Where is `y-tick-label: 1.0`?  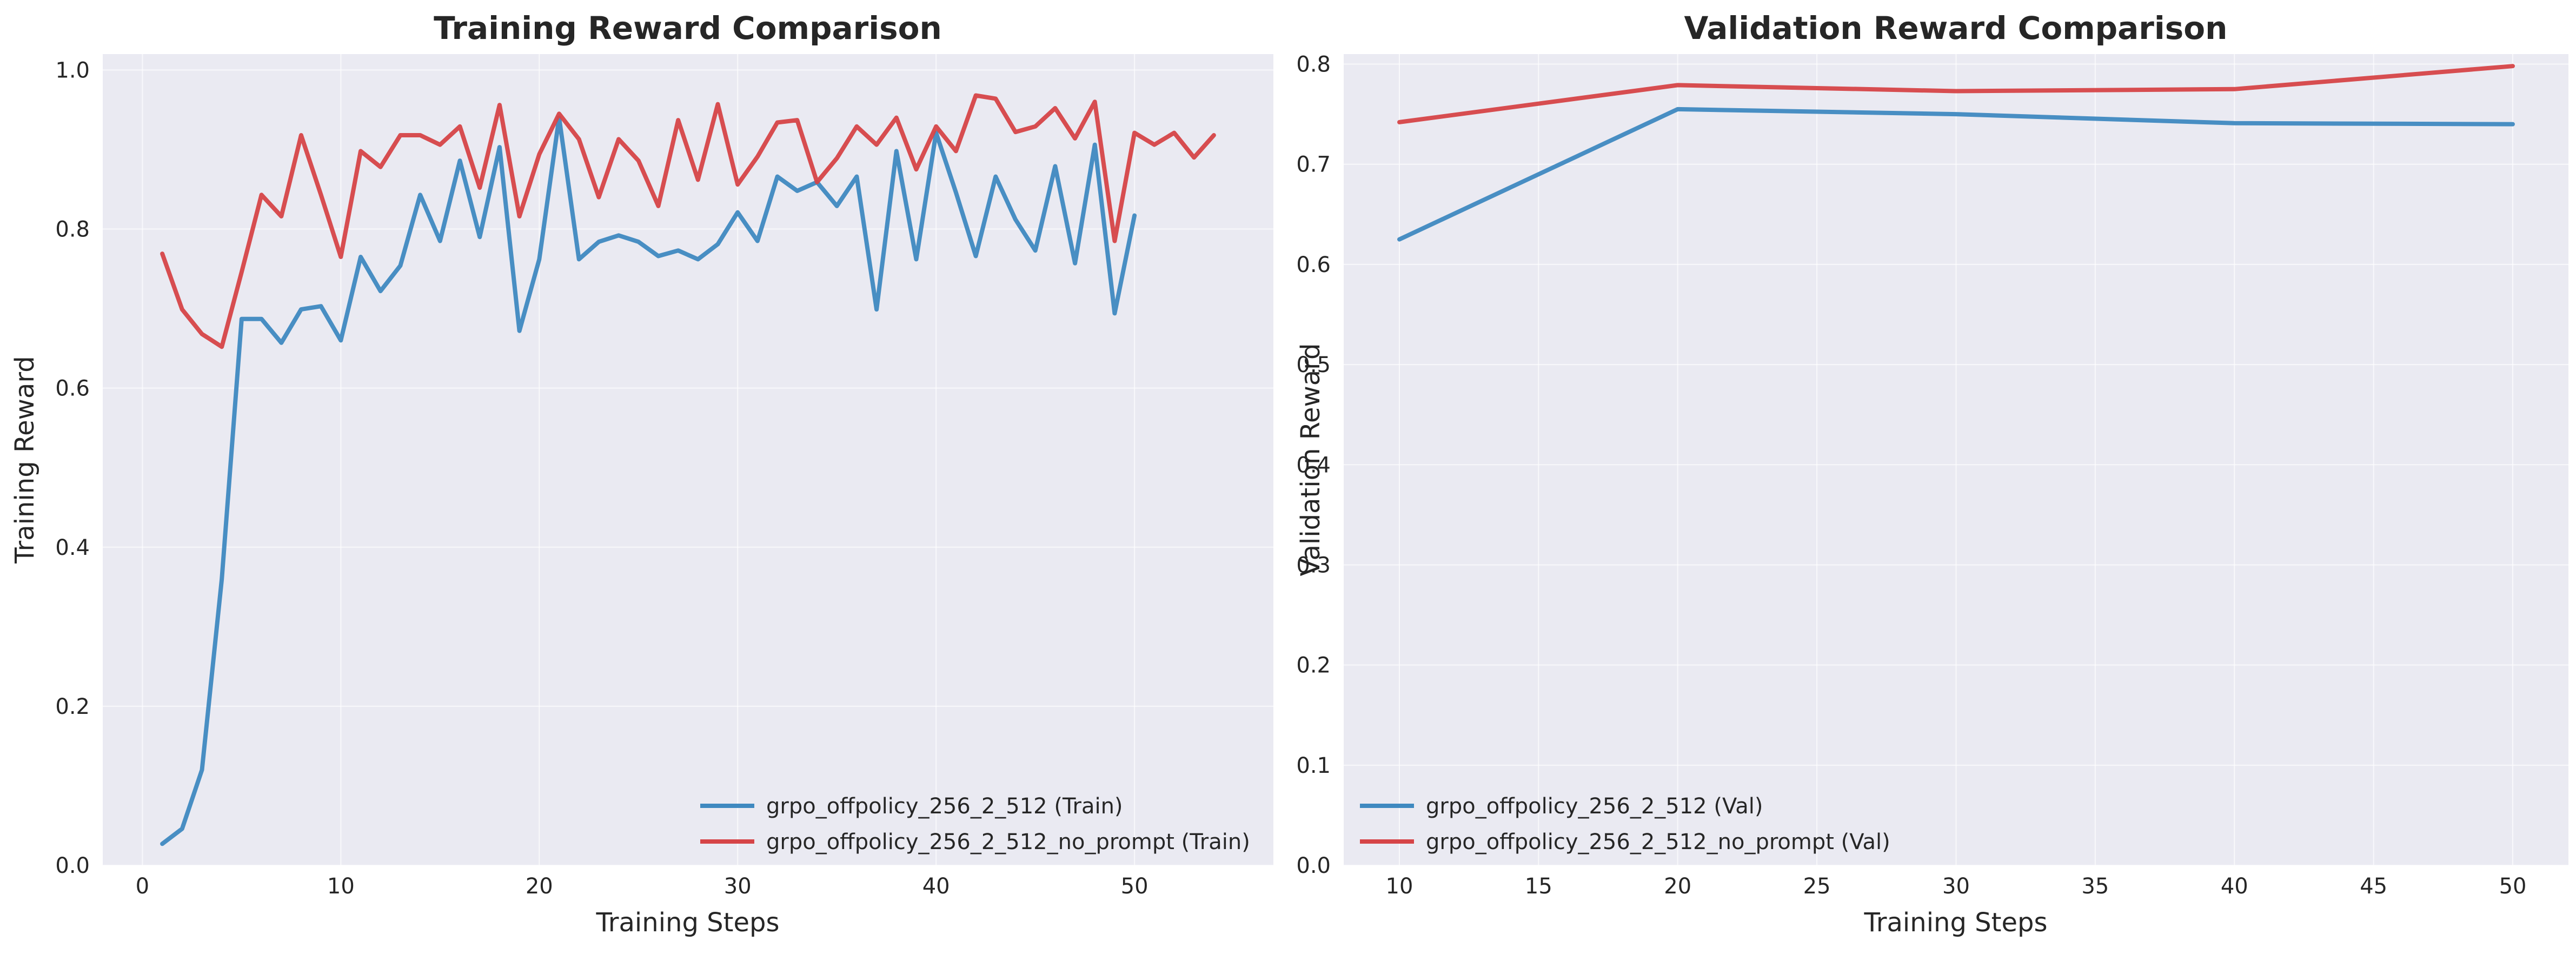 y-tick-label: 1.0 is located at coordinates (72, 71).